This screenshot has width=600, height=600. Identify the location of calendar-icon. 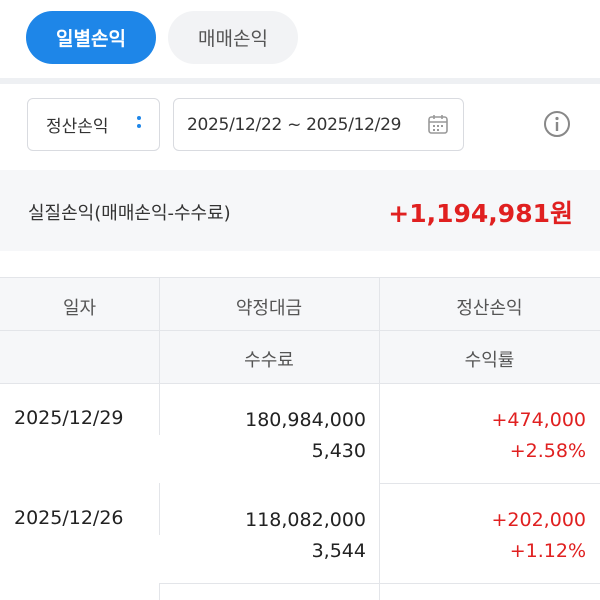
(438, 124).